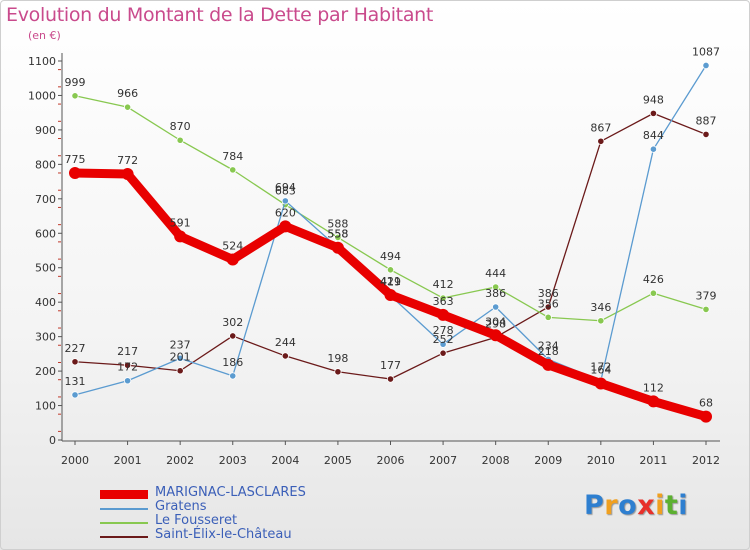 Image resolution: width=750 pixels, height=550 pixels. I want to click on data-label: 999, so click(75, 82).